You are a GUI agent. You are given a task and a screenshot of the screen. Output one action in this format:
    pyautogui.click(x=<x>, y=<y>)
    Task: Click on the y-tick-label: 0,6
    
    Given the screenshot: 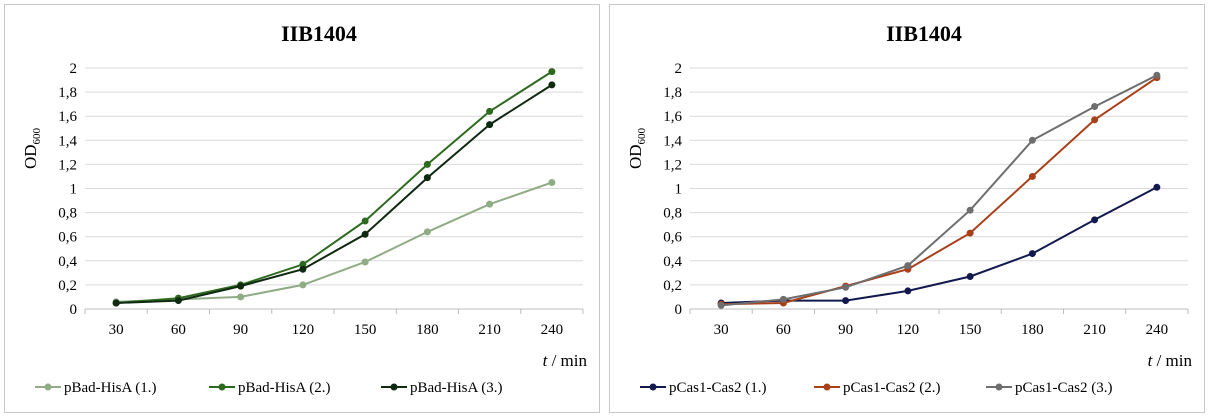 What is the action you would take?
    pyautogui.click(x=67, y=238)
    